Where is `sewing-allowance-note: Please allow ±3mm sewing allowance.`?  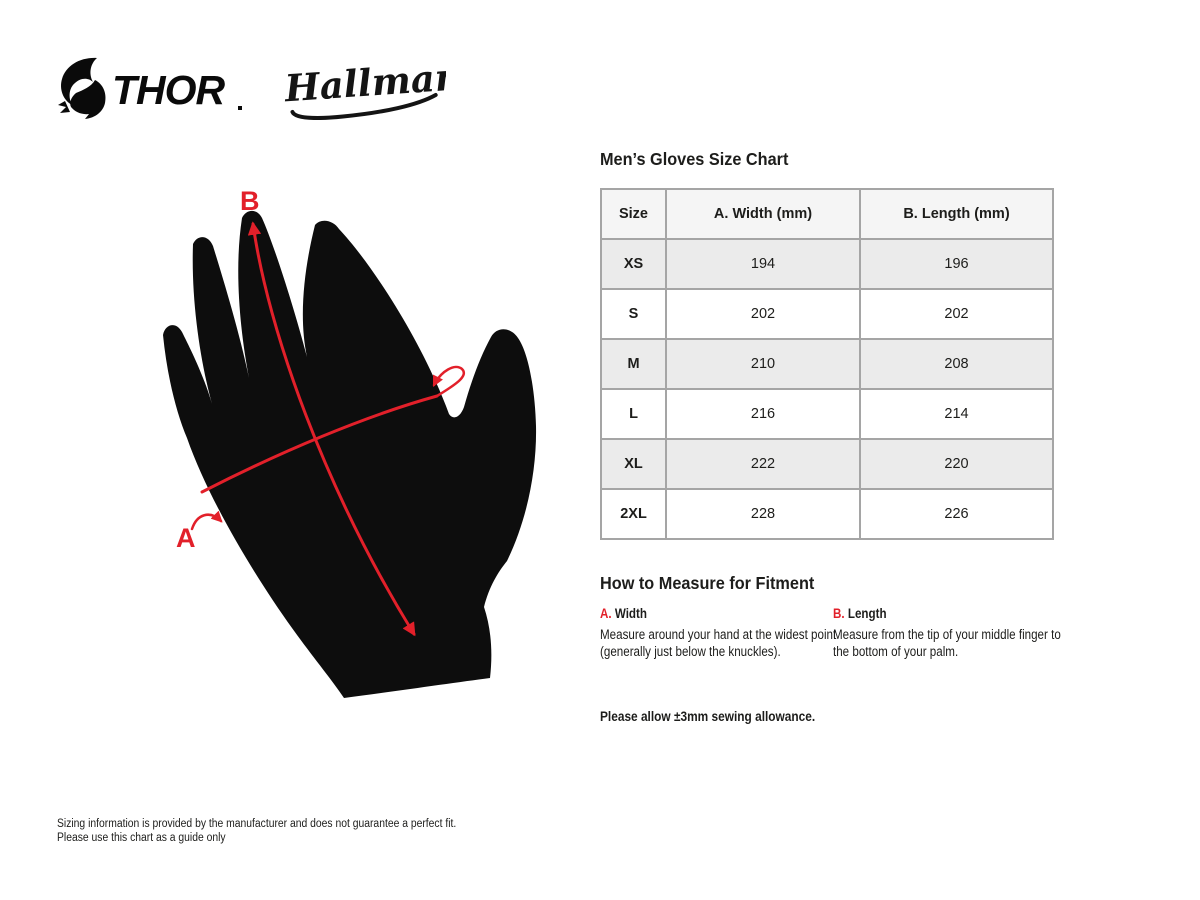
sewing-allowance-note: Please allow ±3mm sewing allowance. is located at coordinates (708, 716).